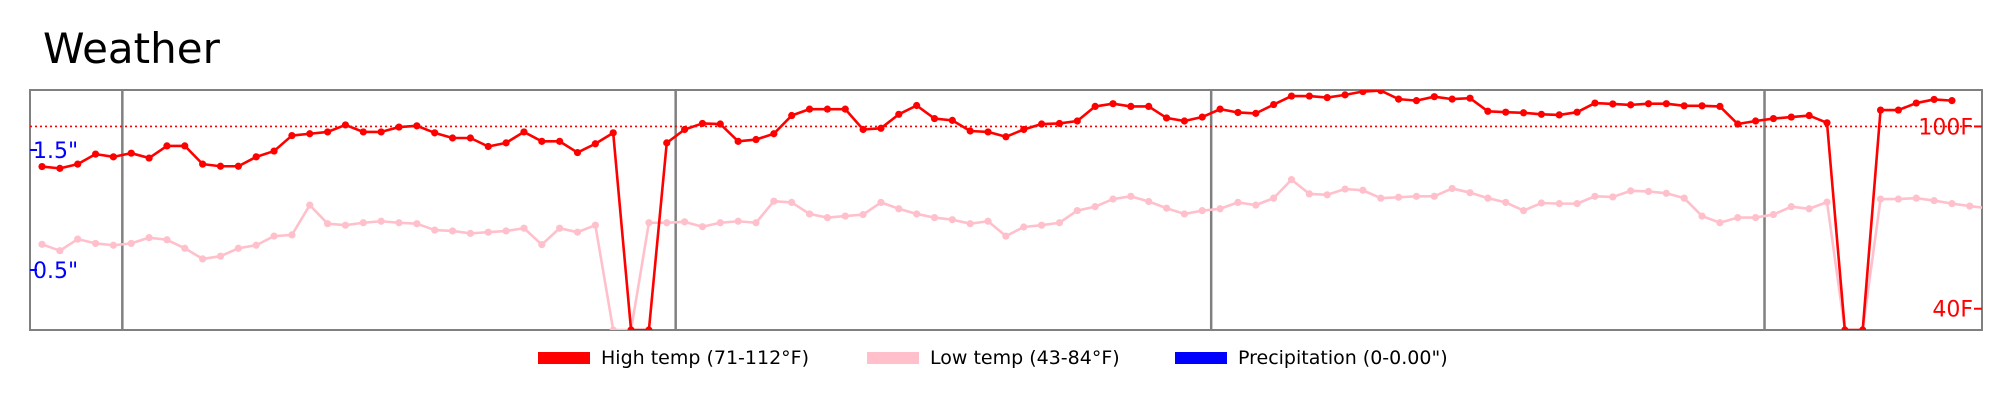  What do you see at coordinates (55, 271) in the screenshot?
I see `precip-tick-label: 0.5"` at bounding box center [55, 271].